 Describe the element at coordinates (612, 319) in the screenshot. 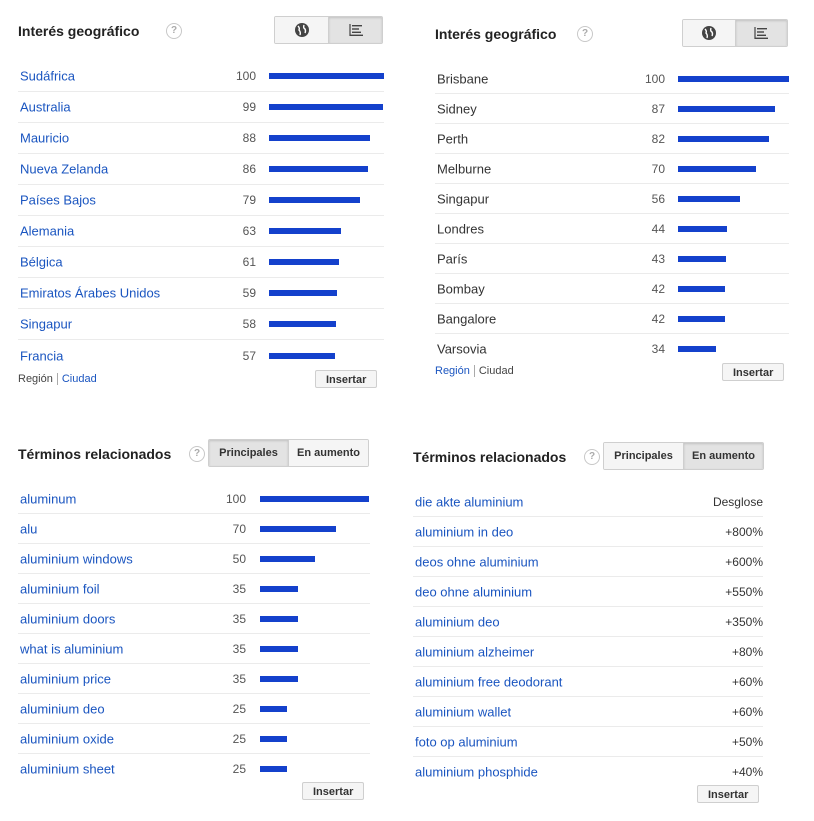

I see `list-item: Bangalore 42` at that location.